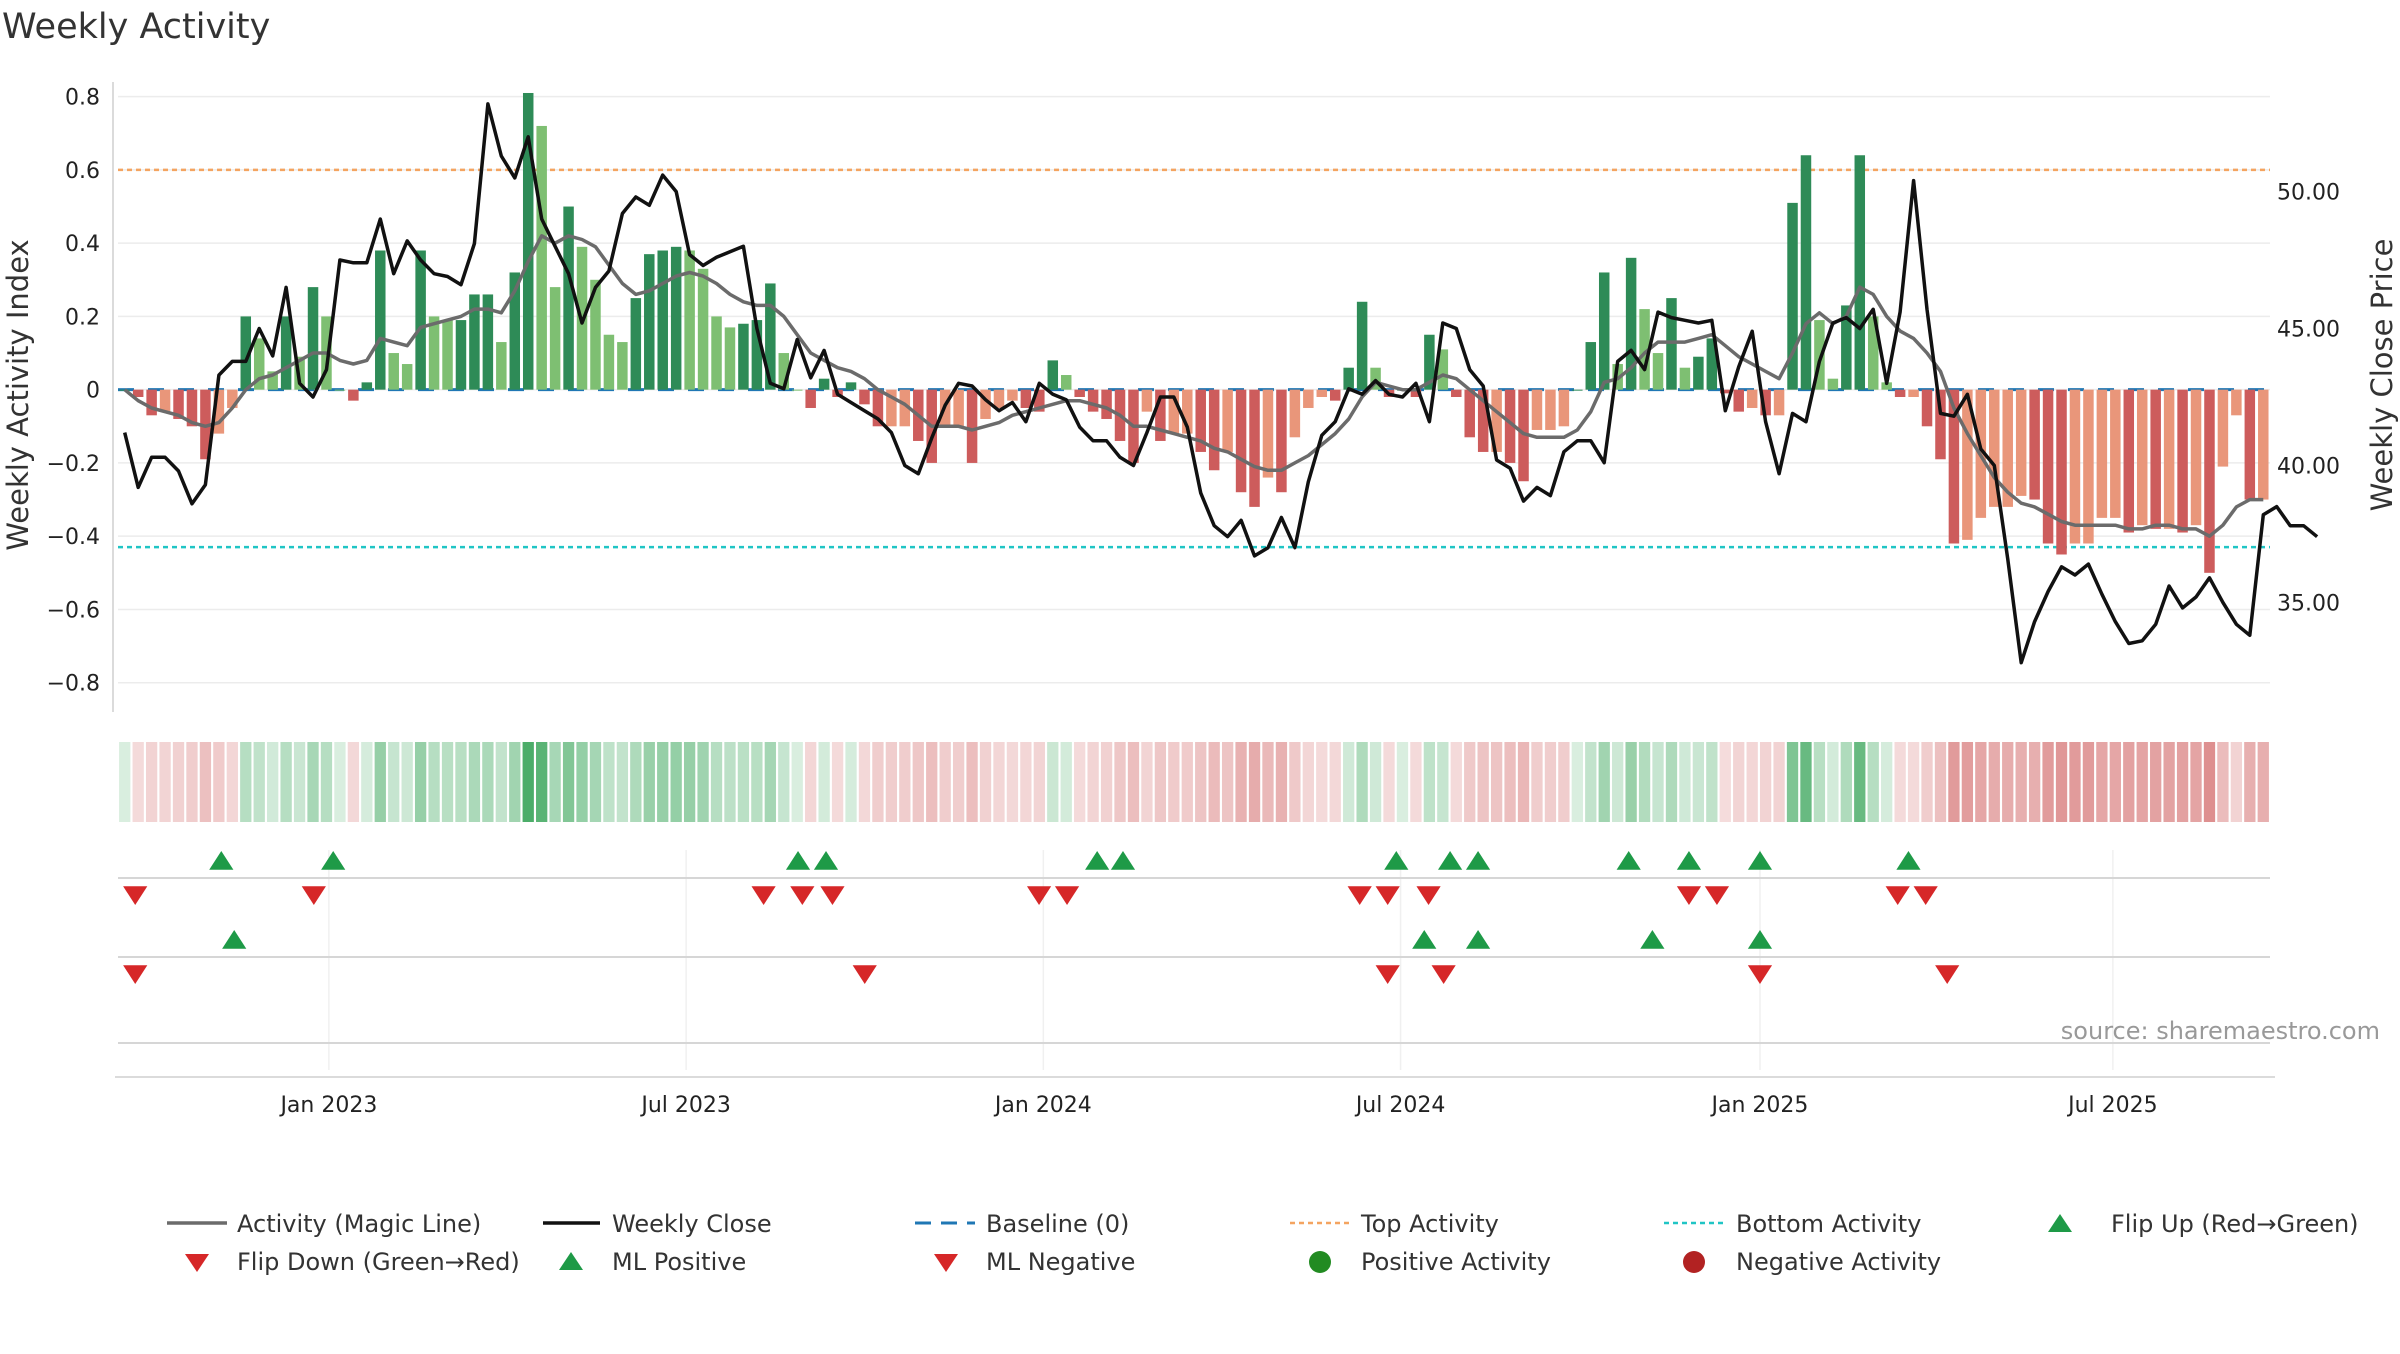 The width and height of the screenshot is (2400, 1354). What do you see at coordinates (73, 464) in the screenshot?
I see `y-tick-label: −0.2` at bounding box center [73, 464].